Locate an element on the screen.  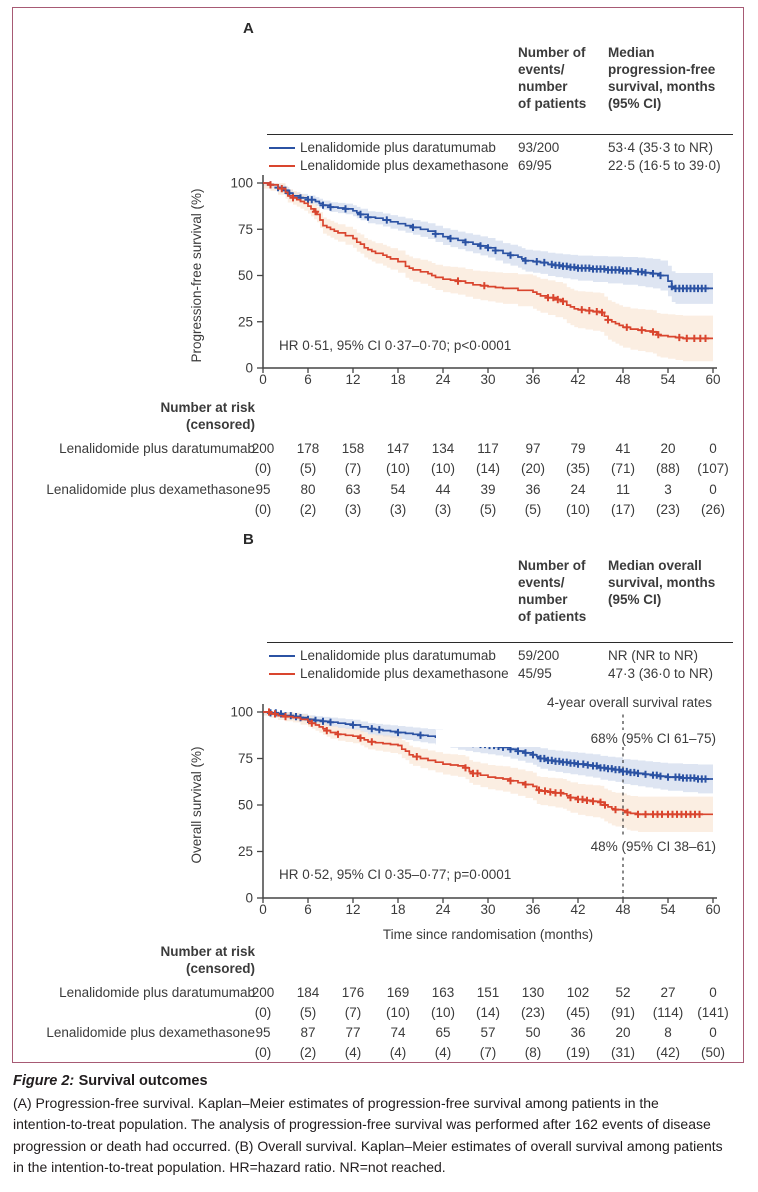
risk-censored-value: (45) is located at coordinates (577, 1012).